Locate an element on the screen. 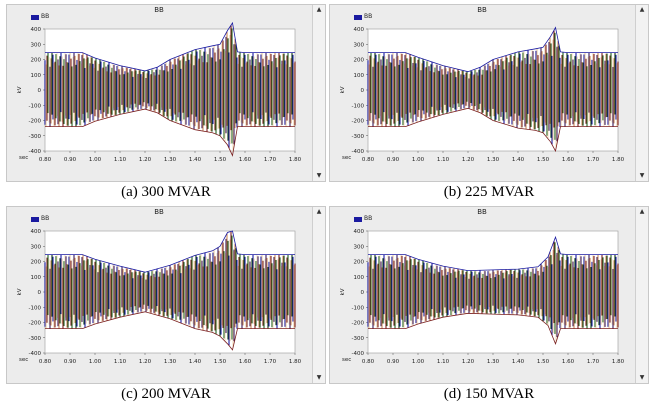  caption: (a) 300 MVAR is located at coordinates (166, 192).